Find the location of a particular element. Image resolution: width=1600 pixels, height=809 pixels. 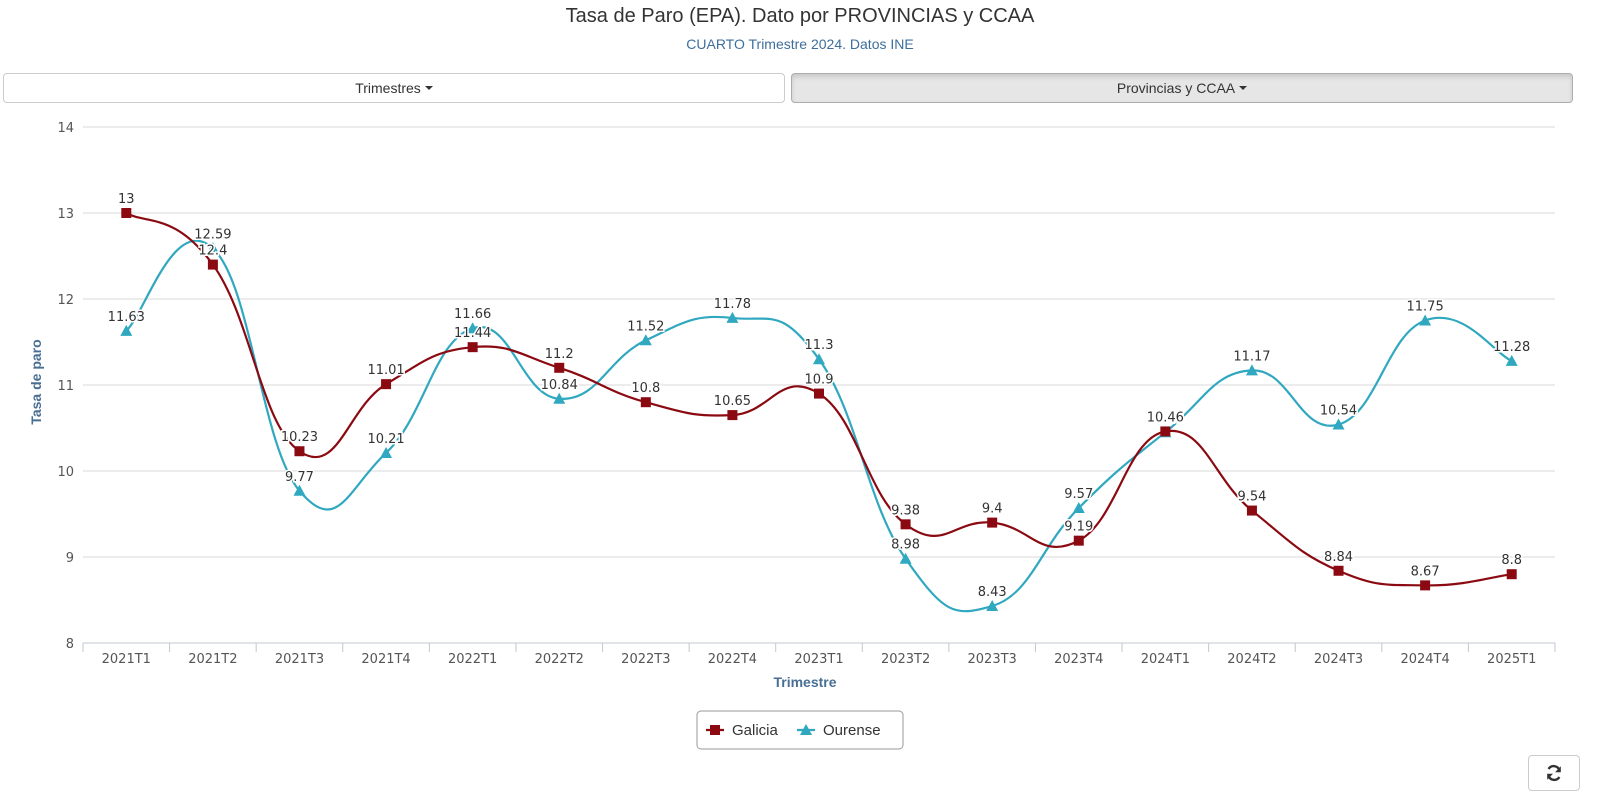

data-label-ourense: 11.75 is located at coordinates (1425, 307).